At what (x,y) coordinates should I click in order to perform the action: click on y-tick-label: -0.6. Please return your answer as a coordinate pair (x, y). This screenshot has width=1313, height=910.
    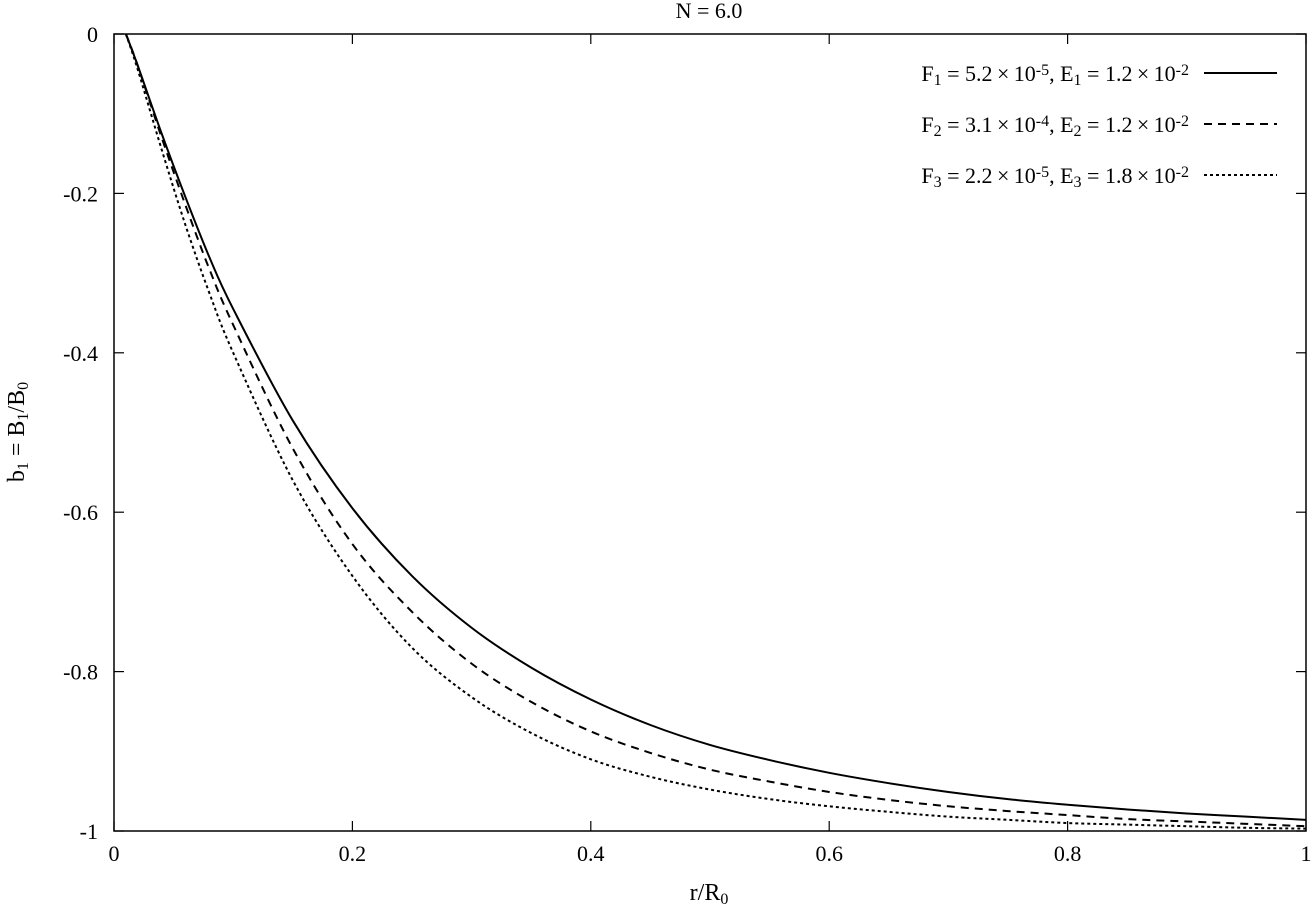
    Looking at the image, I should click on (80, 512).